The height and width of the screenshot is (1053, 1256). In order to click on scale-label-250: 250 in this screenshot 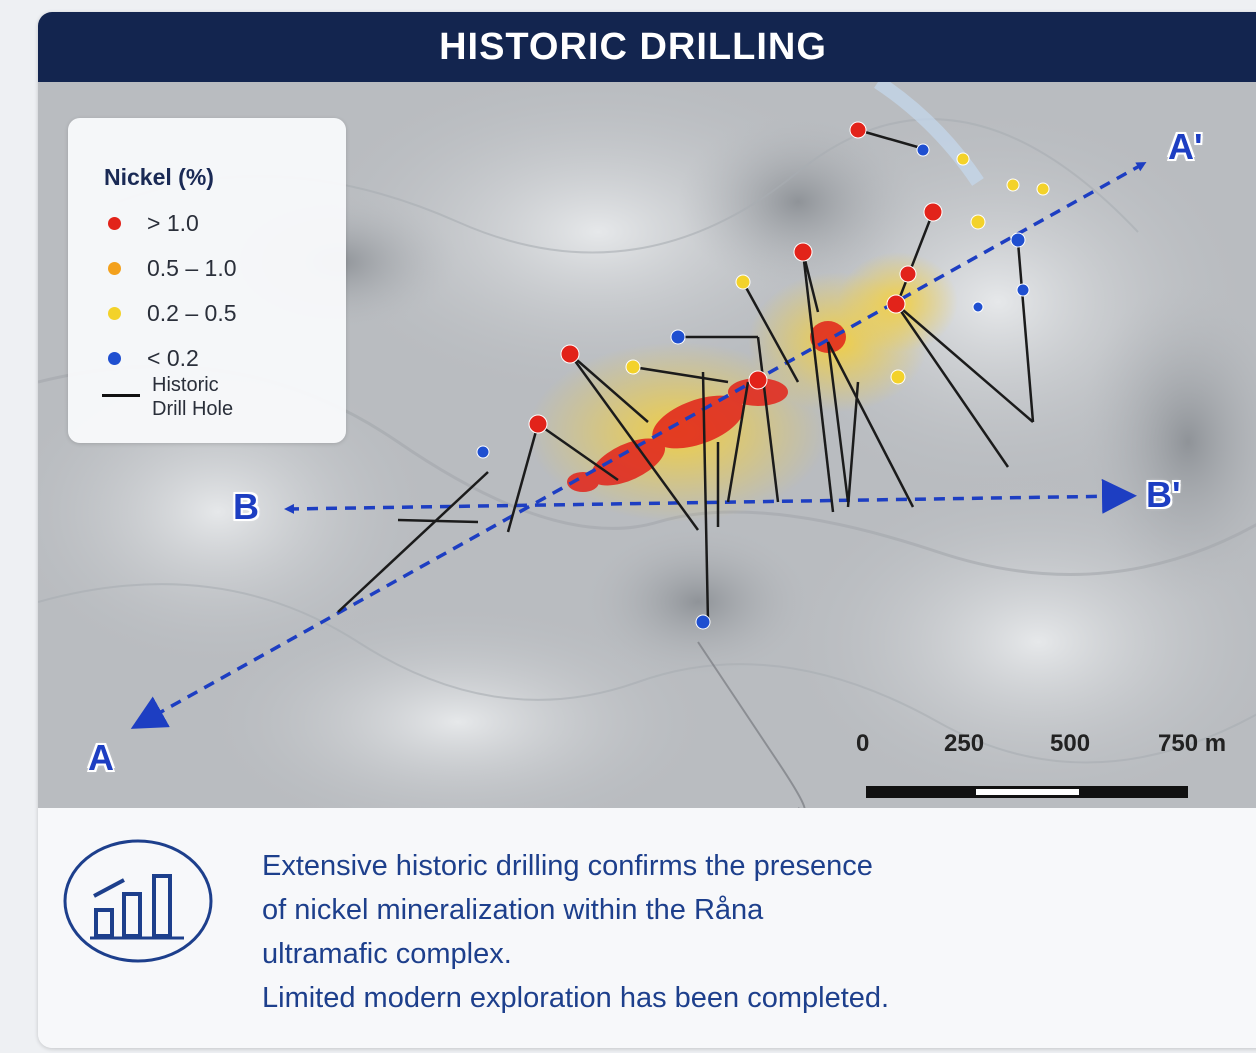, I will do `click(964, 743)`.